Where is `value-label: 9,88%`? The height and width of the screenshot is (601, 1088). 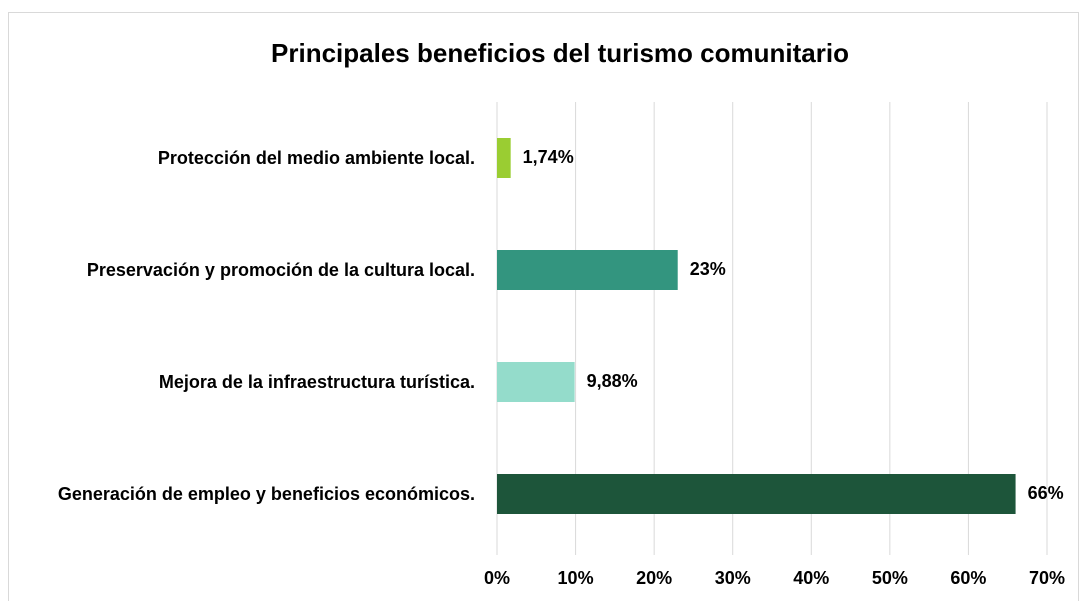 value-label: 9,88% is located at coordinates (612, 381).